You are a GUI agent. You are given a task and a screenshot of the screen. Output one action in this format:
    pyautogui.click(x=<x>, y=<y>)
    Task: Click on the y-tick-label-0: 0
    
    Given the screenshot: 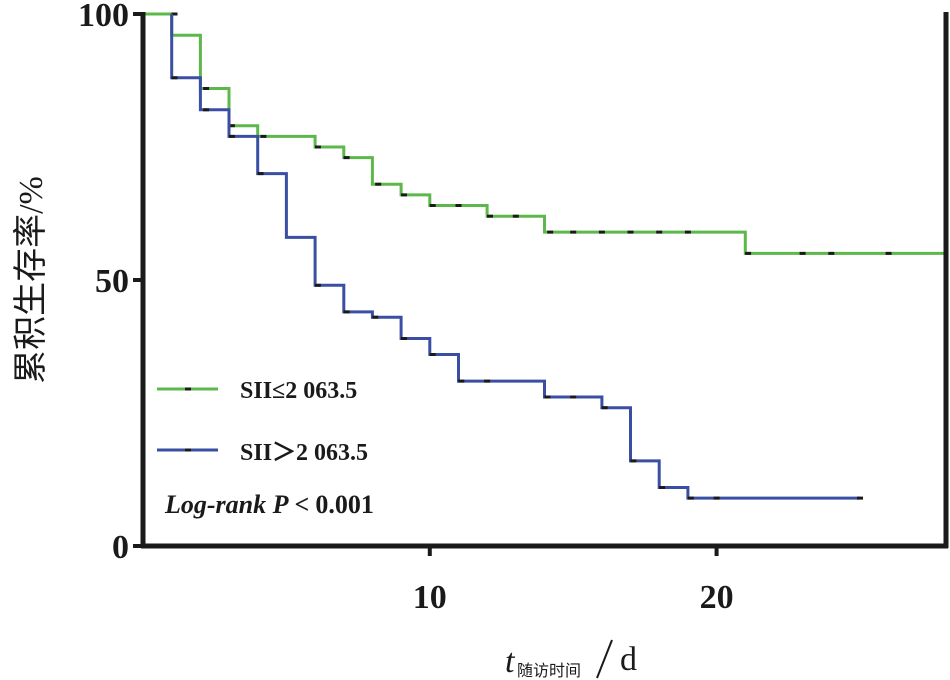 What is the action you would take?
    pyautogui.click(x=120, y=547)
    